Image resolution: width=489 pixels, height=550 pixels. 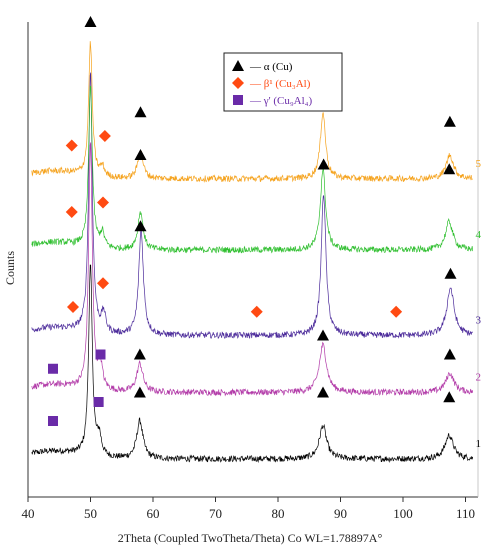 What do you see at coordinates (479, 378) in the screenshot?
I see `series-label-2: 2` at bounding box center [479, 378].